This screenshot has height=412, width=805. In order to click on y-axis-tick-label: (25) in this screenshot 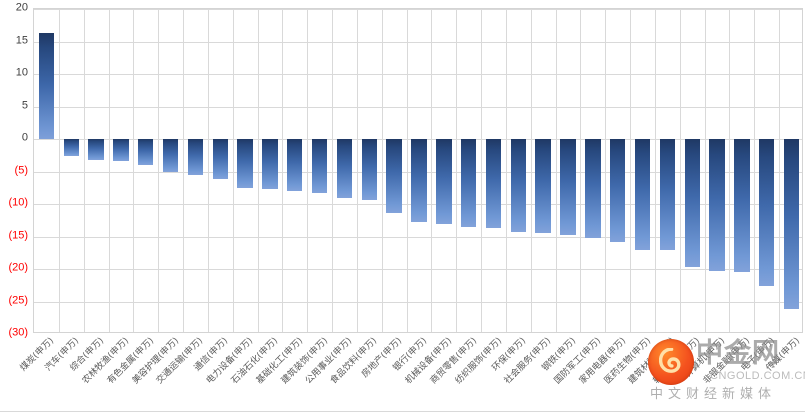, I will do `click(18, 300)`.